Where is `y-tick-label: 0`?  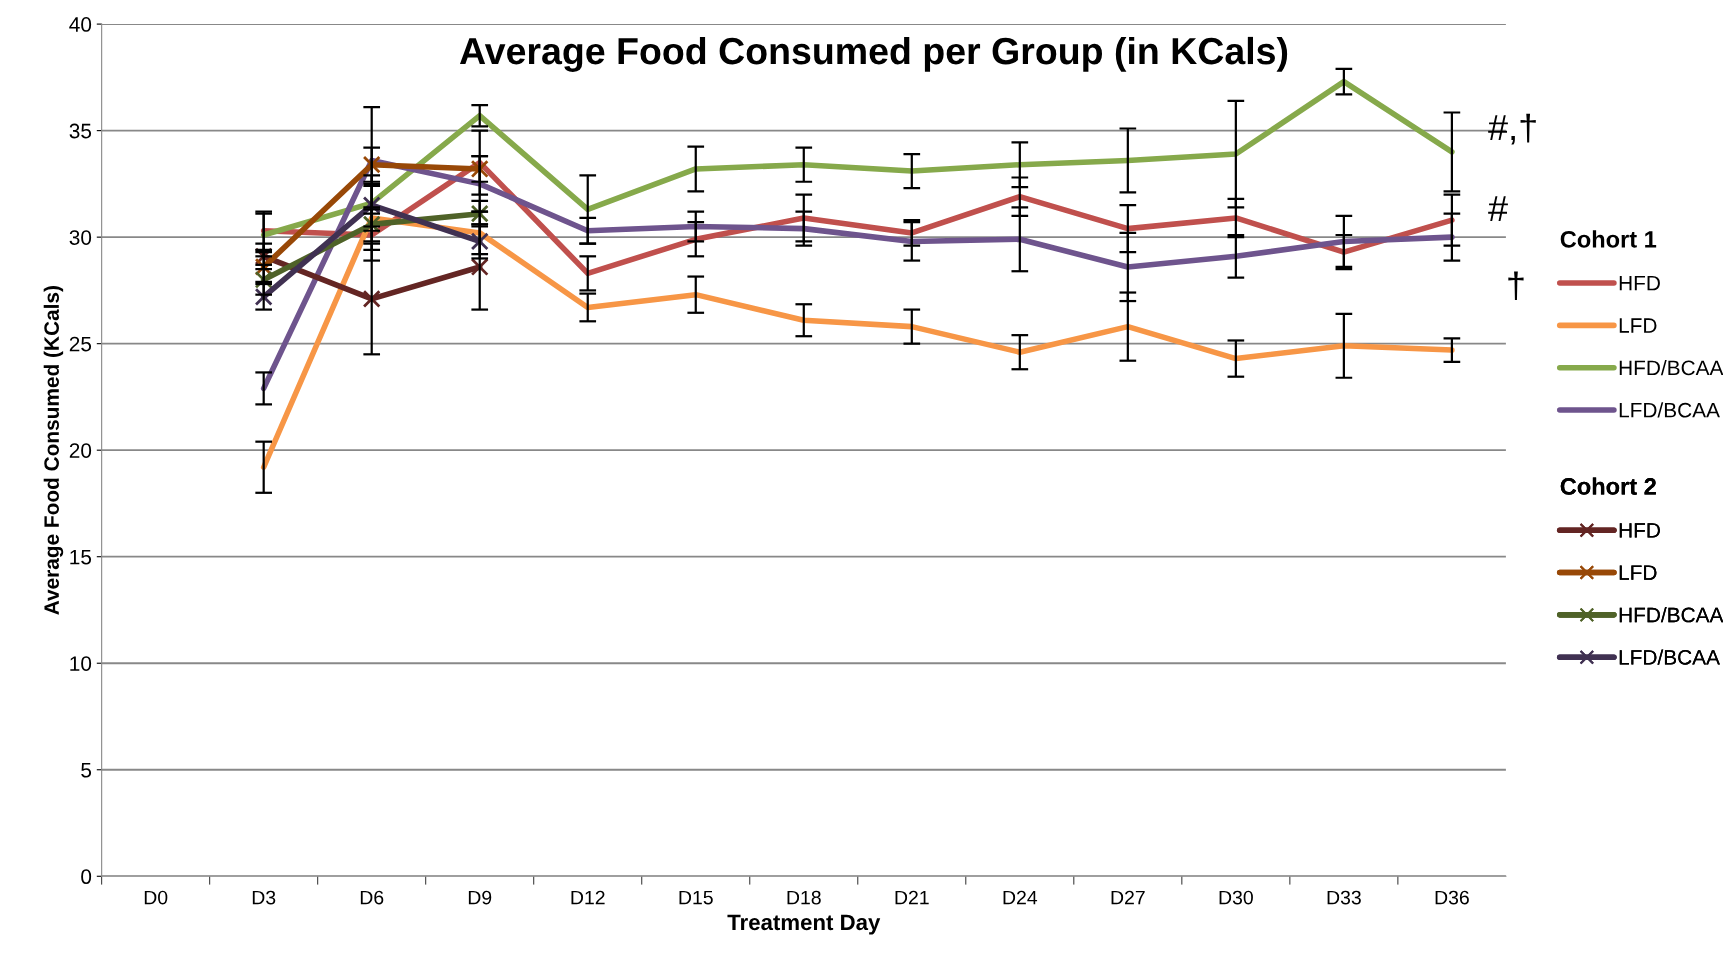
y-tick-label: 0 is located at coordinates (86, 877).